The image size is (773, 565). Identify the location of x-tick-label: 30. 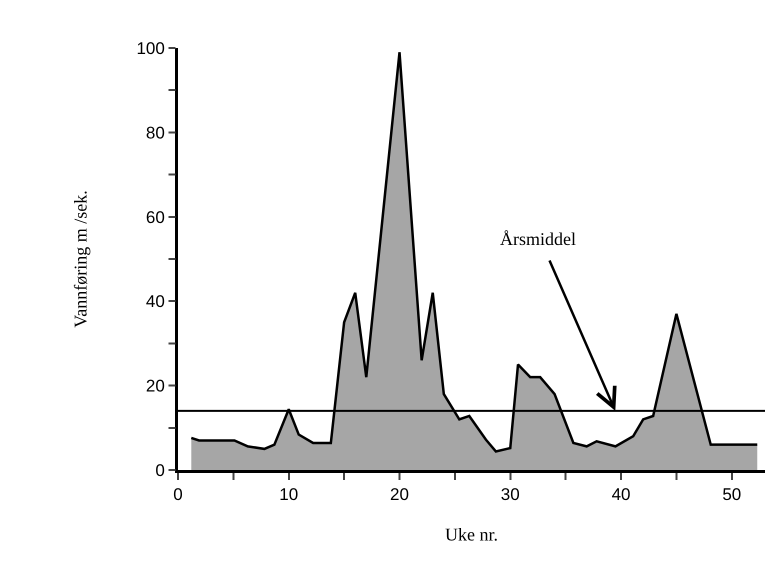
(510, 494).